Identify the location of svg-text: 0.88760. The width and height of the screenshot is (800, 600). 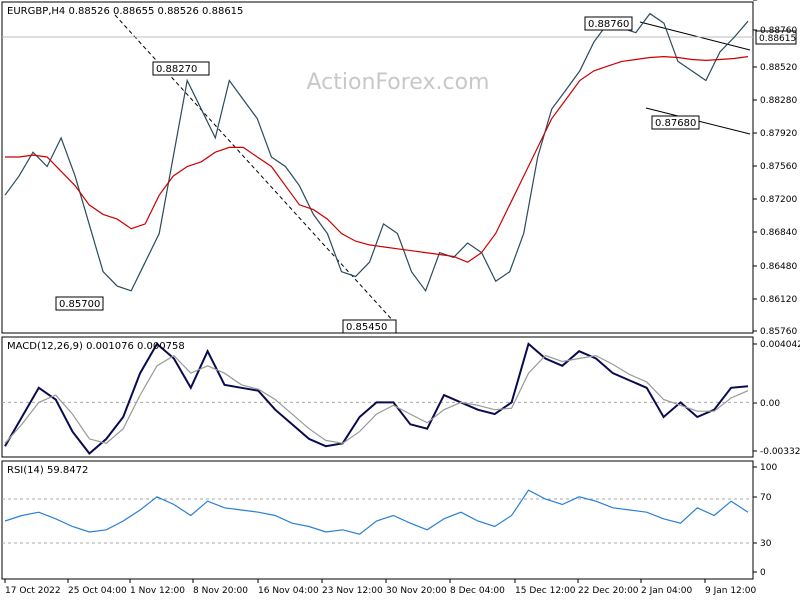
(608, 24).